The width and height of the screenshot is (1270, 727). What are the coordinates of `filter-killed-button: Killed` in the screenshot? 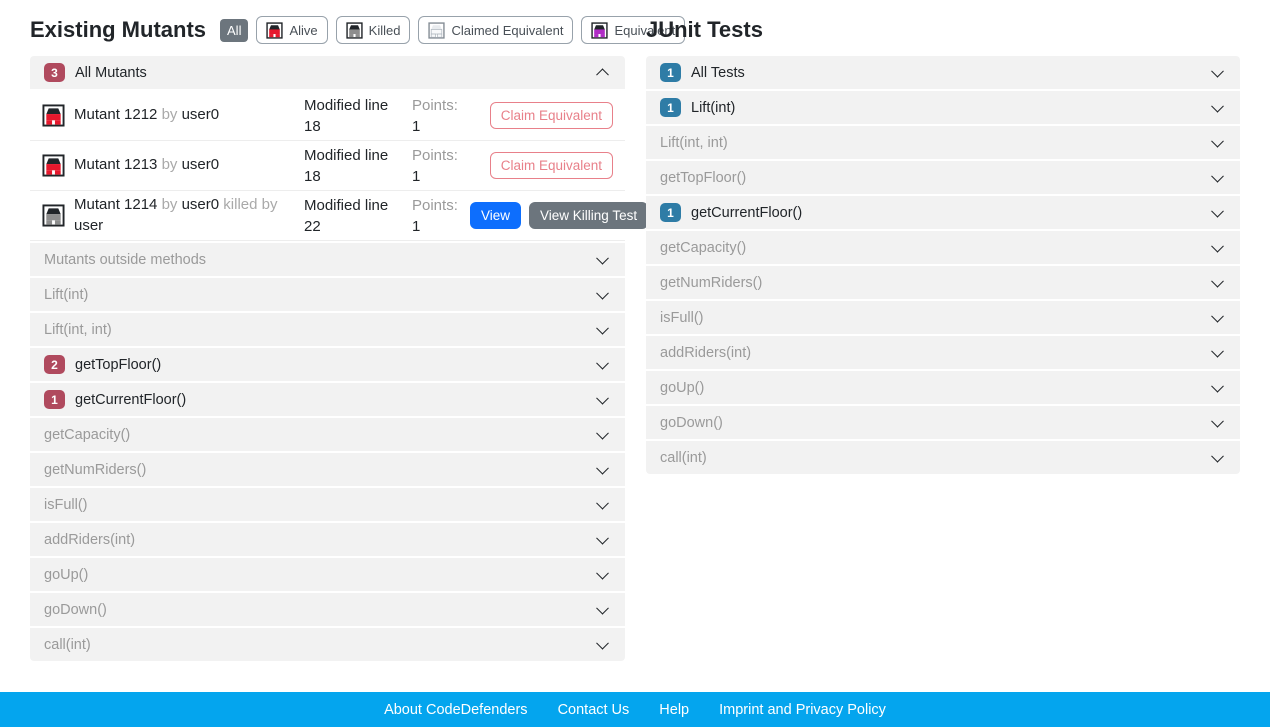 It's located at (373, 30).